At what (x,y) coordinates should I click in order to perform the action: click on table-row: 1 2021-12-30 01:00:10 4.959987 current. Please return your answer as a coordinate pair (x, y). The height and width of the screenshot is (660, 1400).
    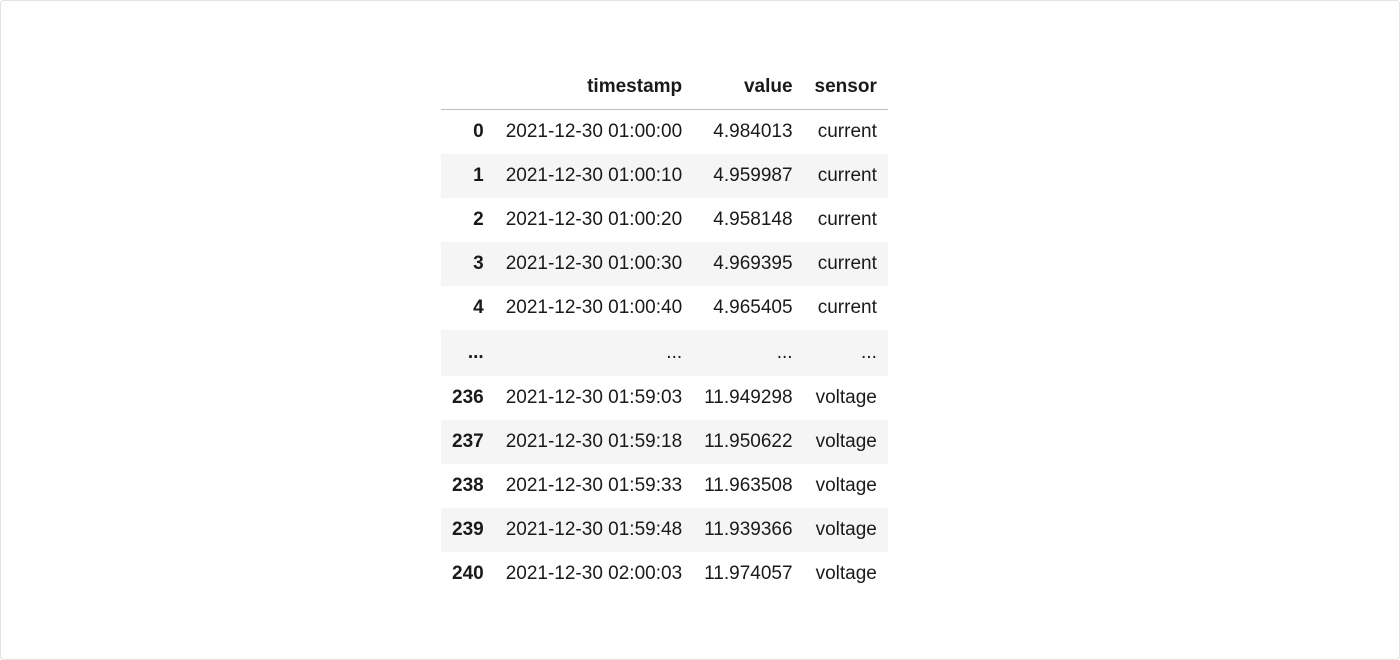
    Looking at the image, I should click on (664, 176).